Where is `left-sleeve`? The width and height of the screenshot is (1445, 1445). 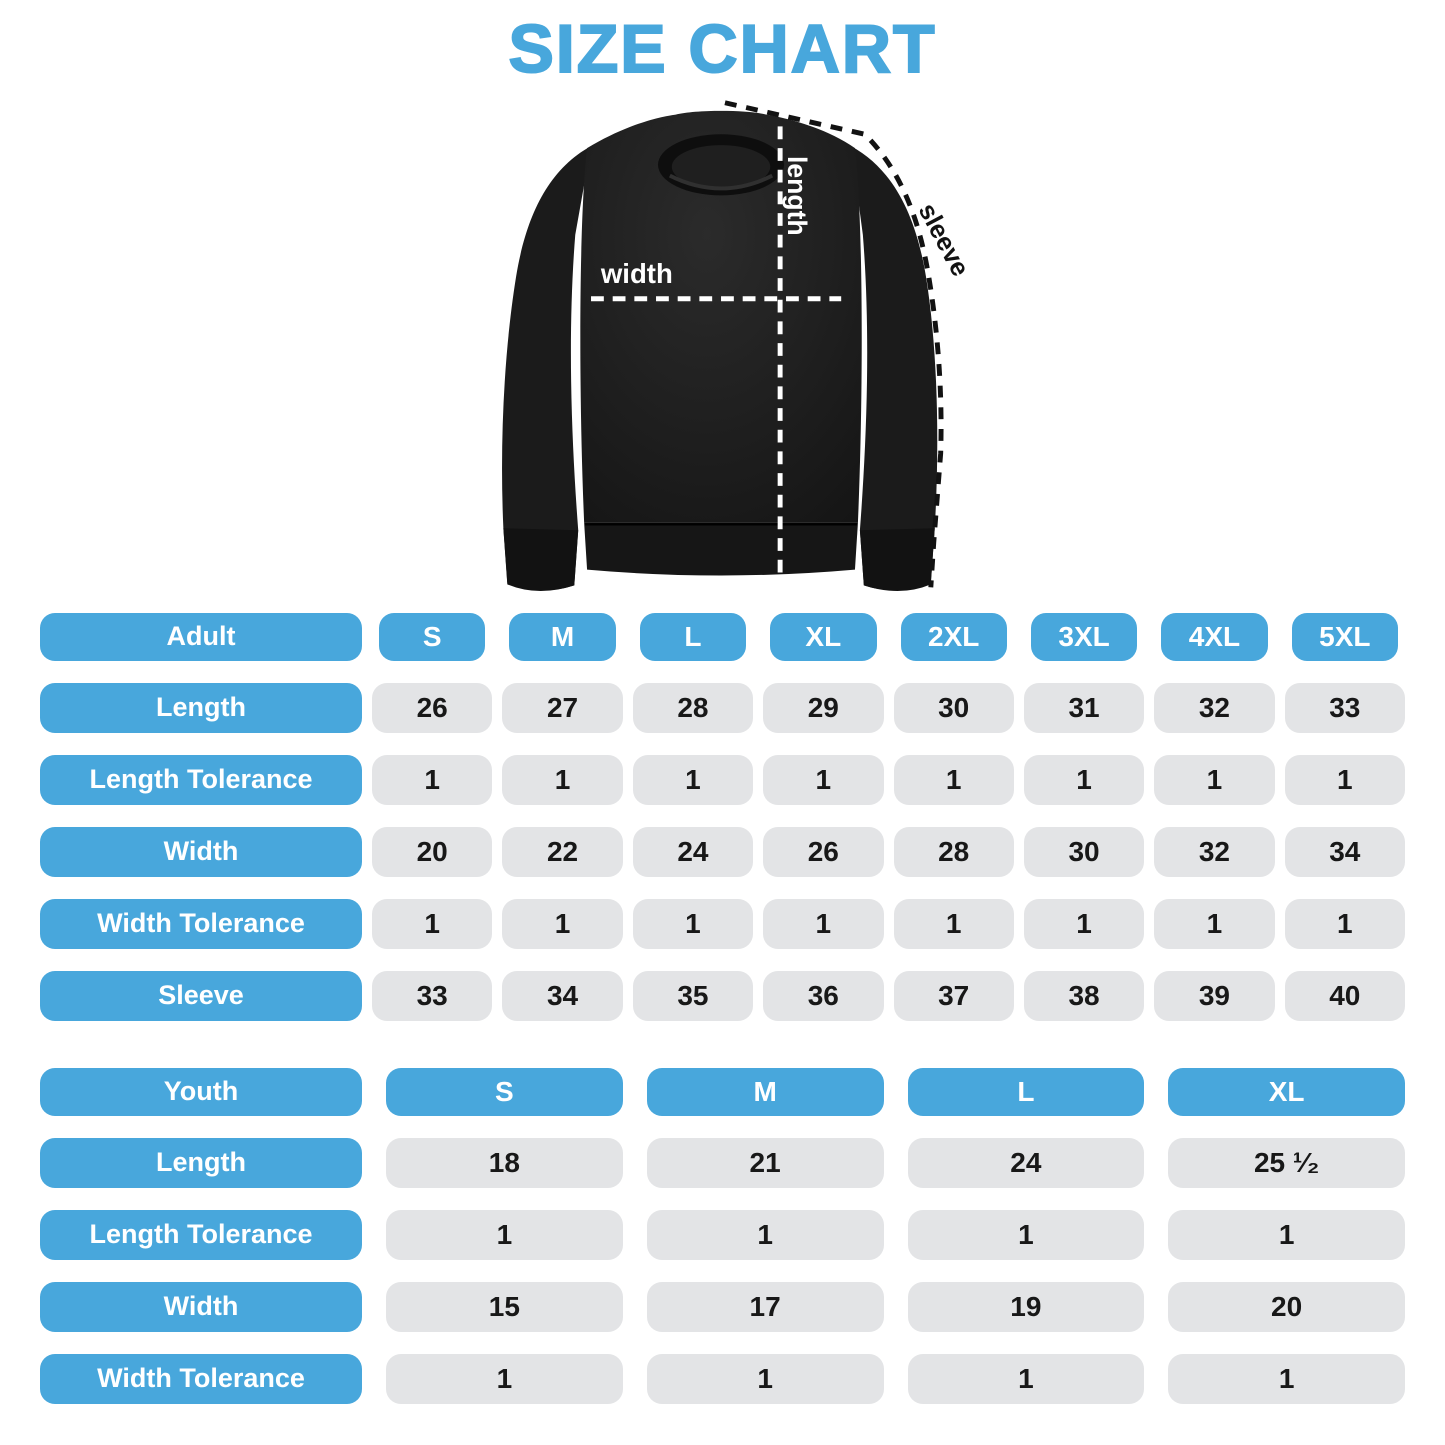 left-sleeve is located at coordinates (546, 367).